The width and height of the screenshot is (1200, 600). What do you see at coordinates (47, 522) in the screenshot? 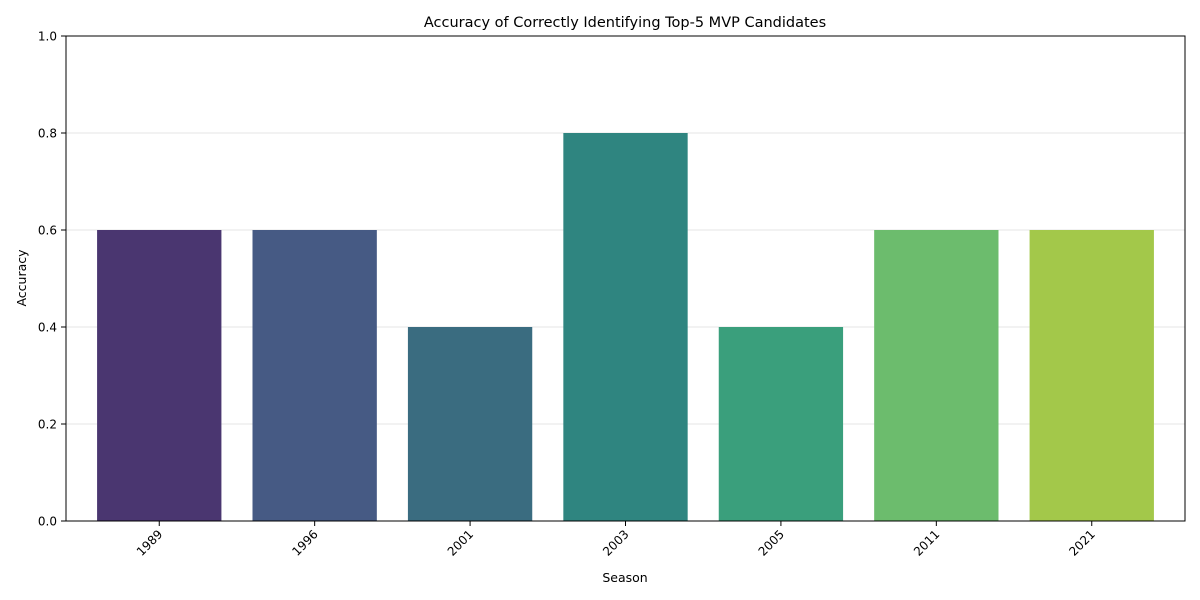
I see `y-tick-label: 0.0` at bounding box center [47, 522].